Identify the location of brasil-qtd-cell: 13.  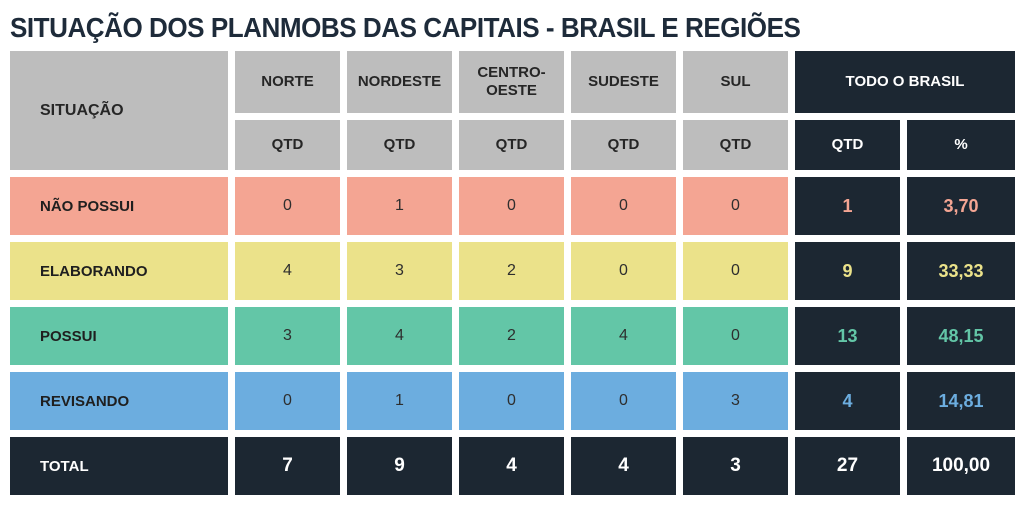
(847, 336).